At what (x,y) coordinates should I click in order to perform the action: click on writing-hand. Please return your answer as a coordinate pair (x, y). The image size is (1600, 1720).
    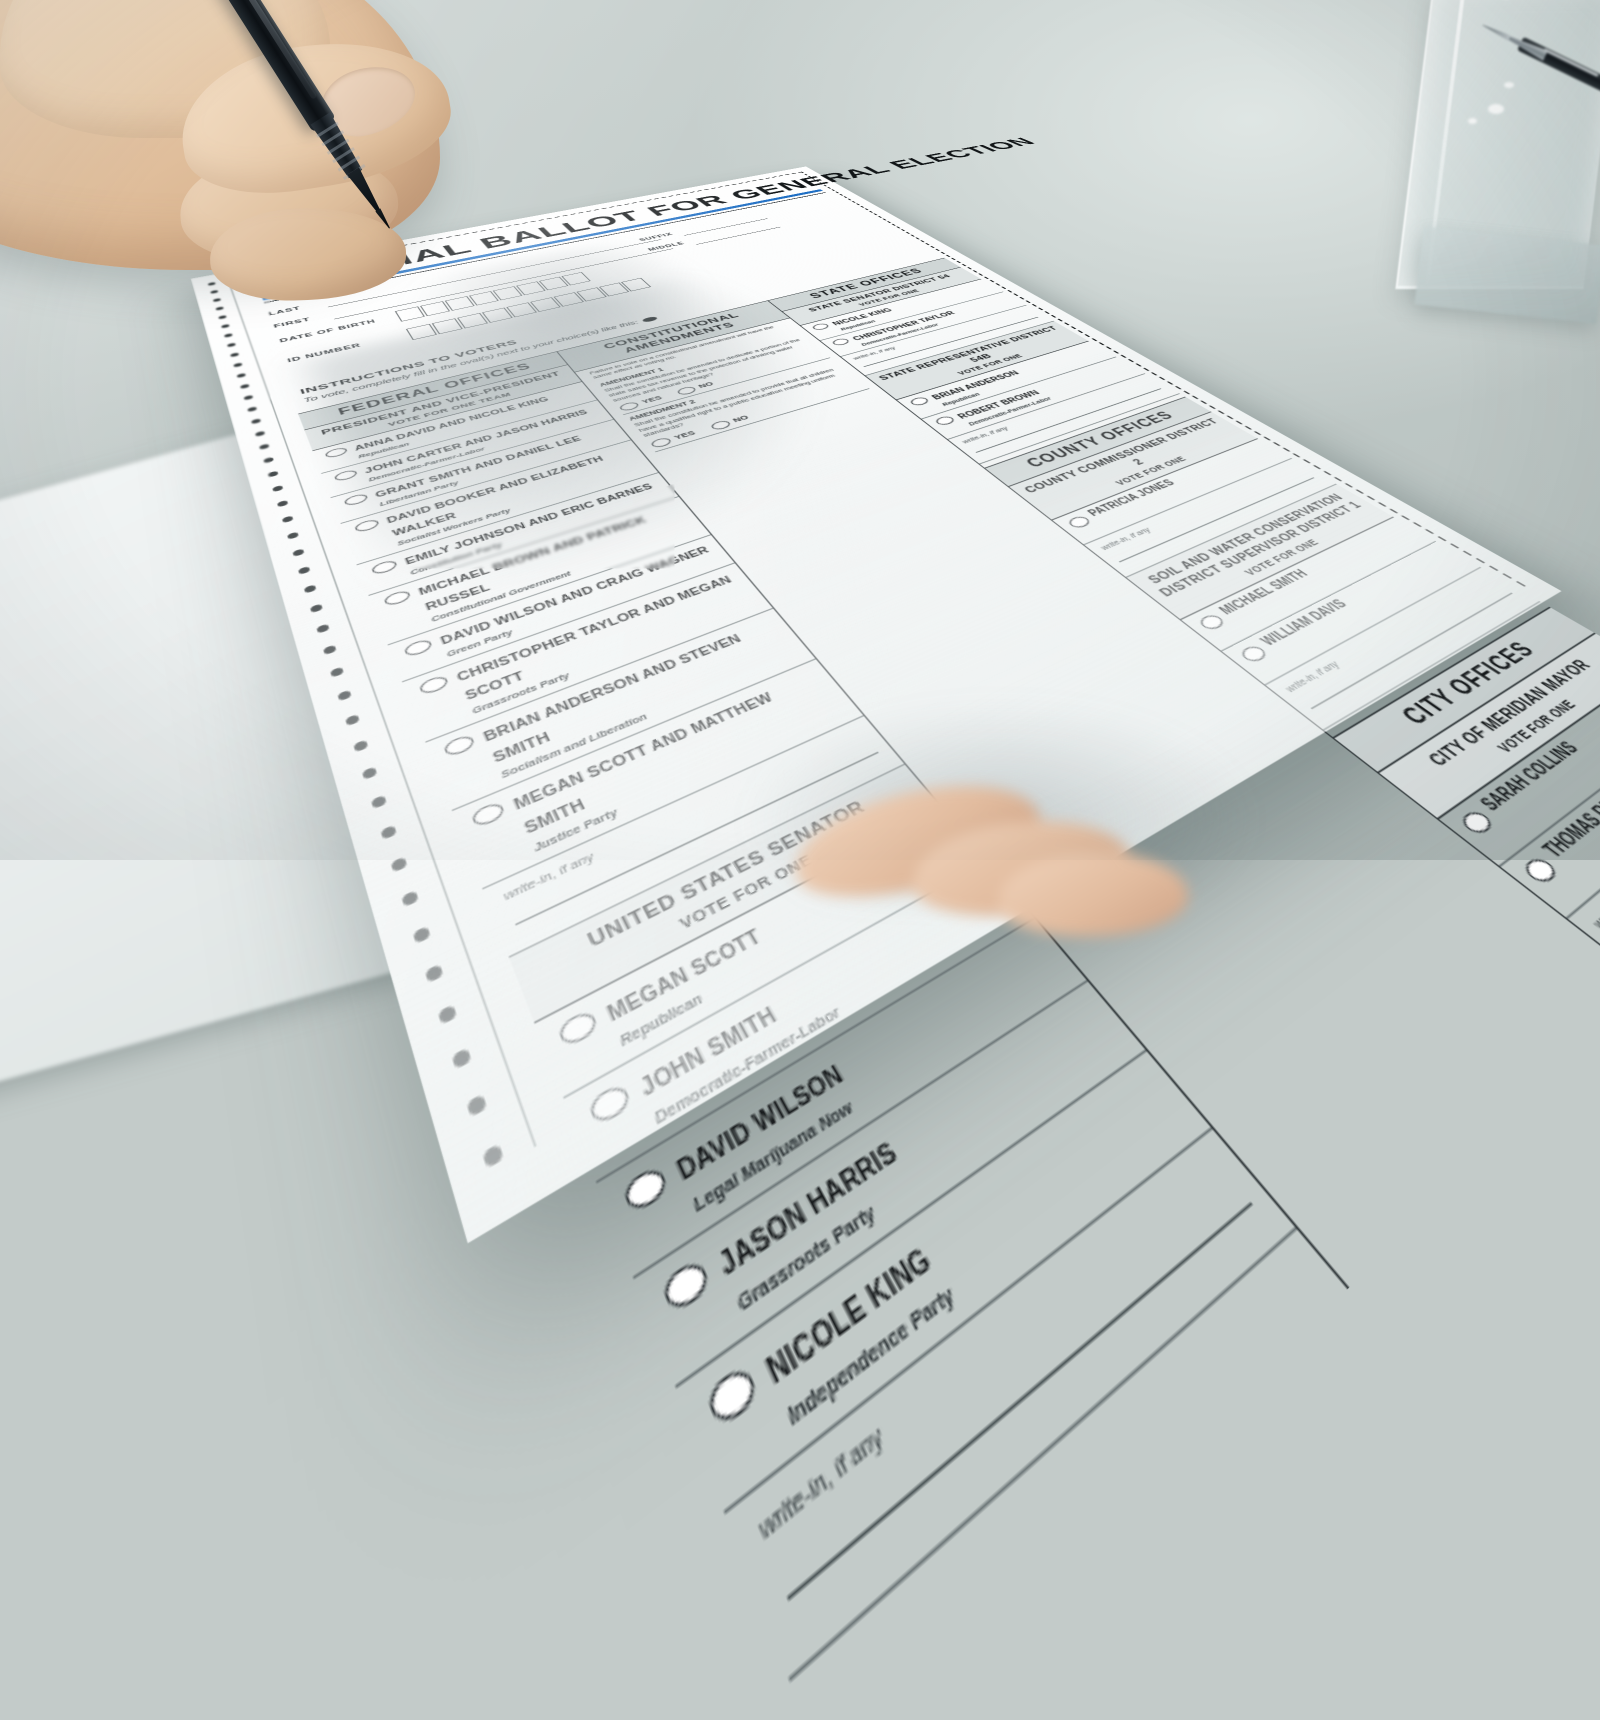
    Looking at the image, I should click on (320, 180).